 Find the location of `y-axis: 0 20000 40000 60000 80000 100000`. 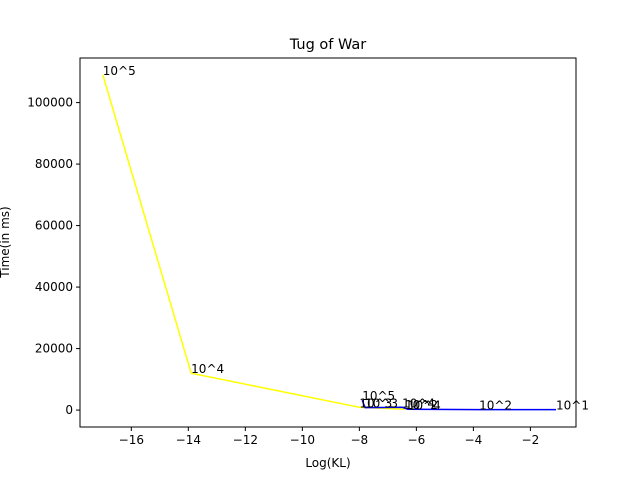

y-axis: 0 20000 40000 60000 80000 100000 is located at coordinates (53, 256).